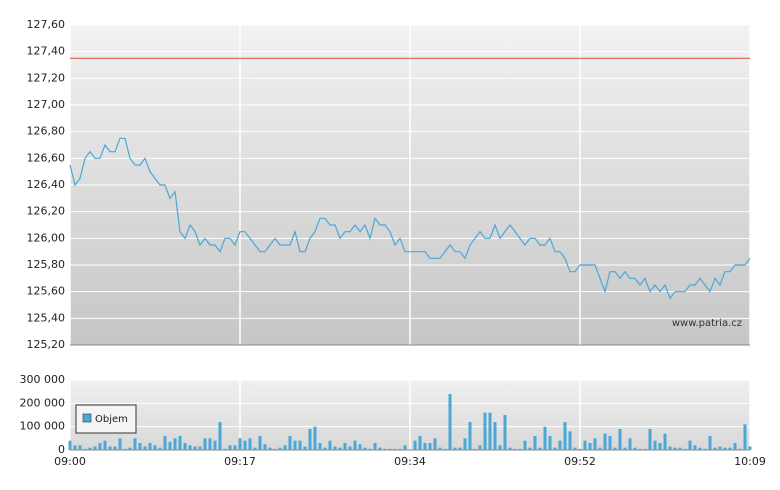 The width and height of the screenshot is (780, 490). I want to click on x-tick-label: 09:34, so click(410, 461).